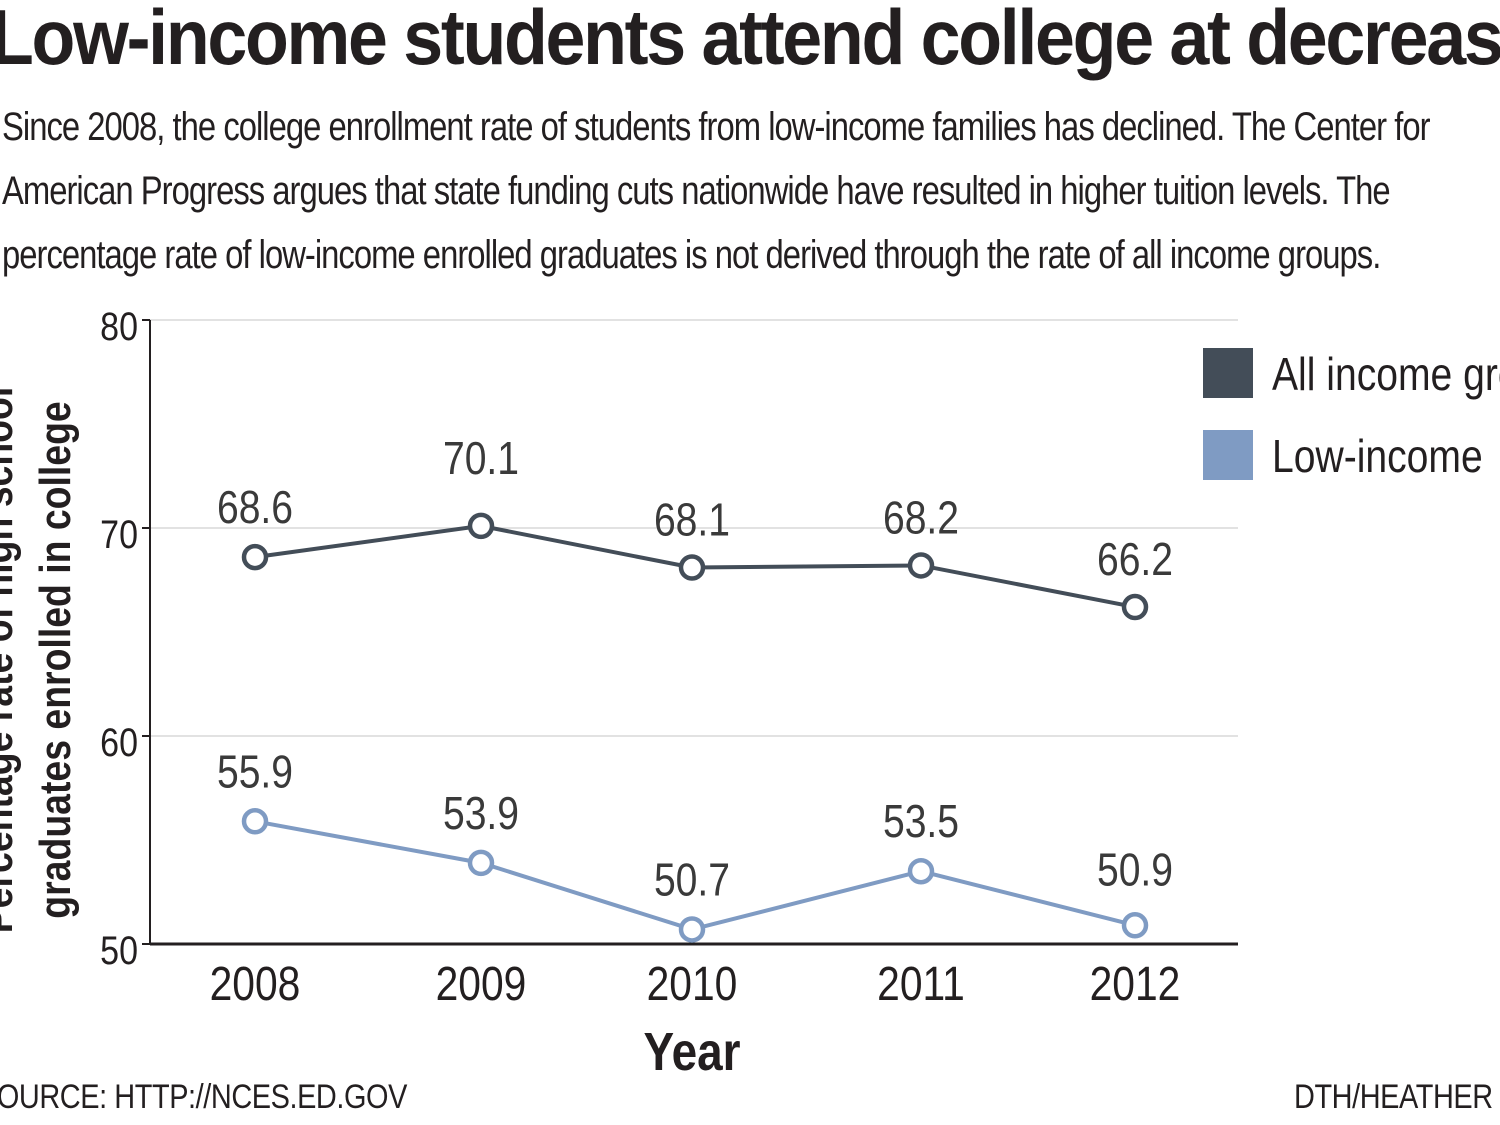  What do you see at coordinates (691, 1052) in the screenshot?
I see `x-axis-title: Year` at bounding box center [691, 1052].